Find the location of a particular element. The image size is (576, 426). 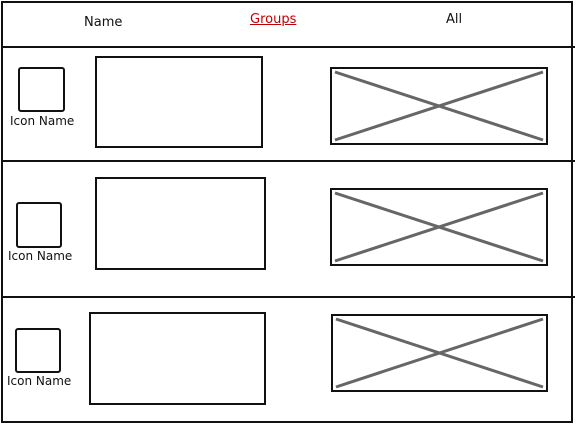

tab-name: Name is located at coordinates (103, 22).